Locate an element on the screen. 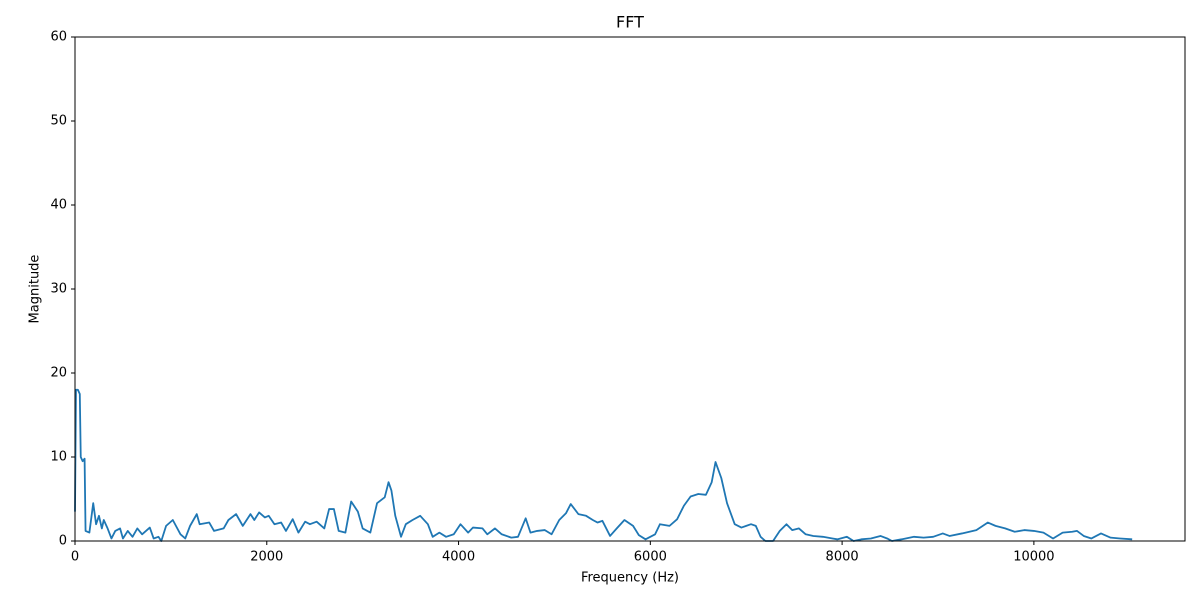 The width and height of the screenshot is (1200, 600). y-tick-label: 50 is located at coordinates (58, 121).